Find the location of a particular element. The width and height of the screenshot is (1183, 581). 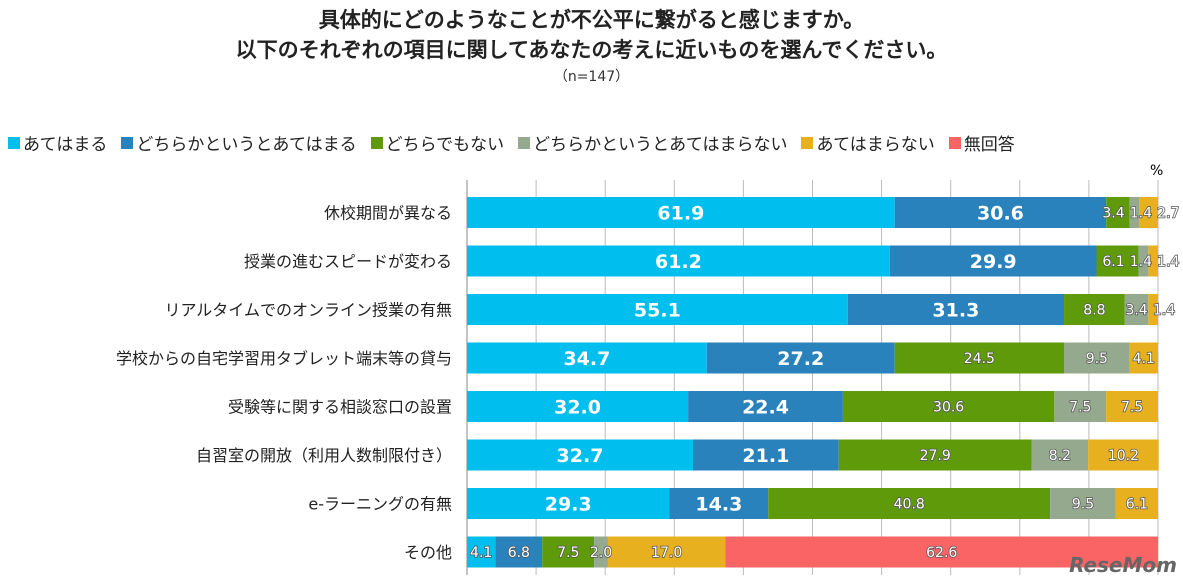

data-label: 14.3 is located at coordinates (718, 505).